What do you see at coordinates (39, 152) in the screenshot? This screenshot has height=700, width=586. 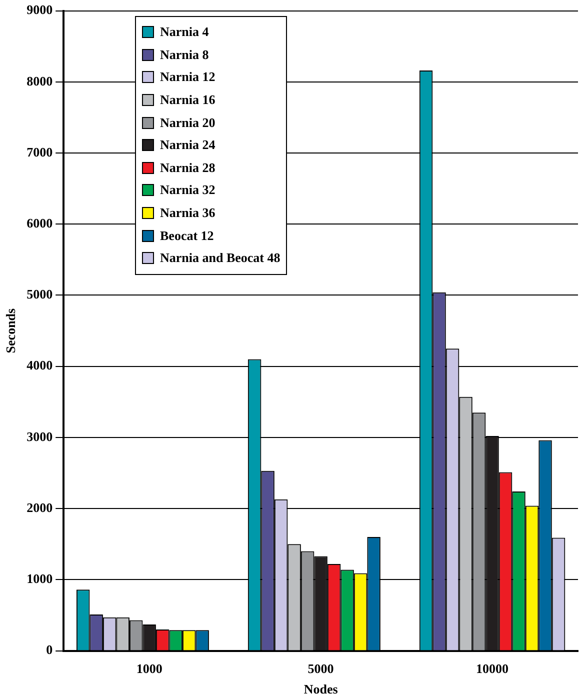 I see `y-tick-label: 7000` at bounding box center [39, 152].